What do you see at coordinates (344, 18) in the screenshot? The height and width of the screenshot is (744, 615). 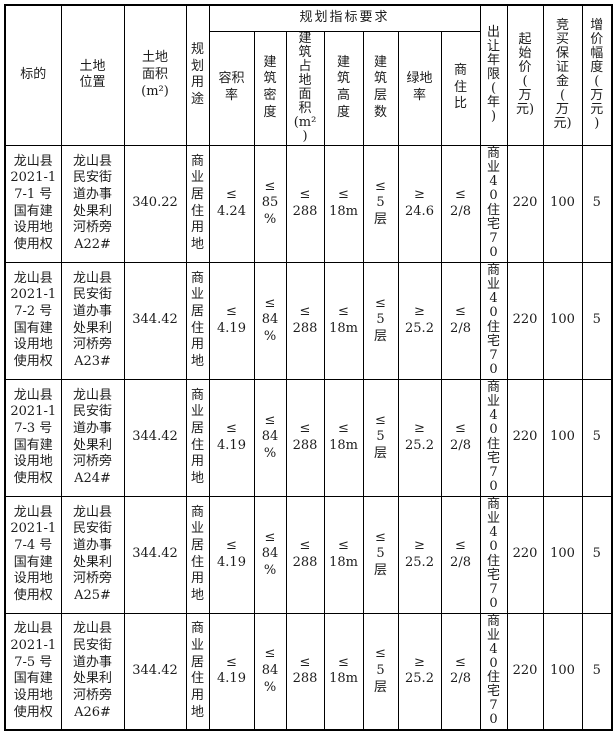 I see `col-header-plan-indicators-group: 规划指标要求` at bounding box center [344, 18].